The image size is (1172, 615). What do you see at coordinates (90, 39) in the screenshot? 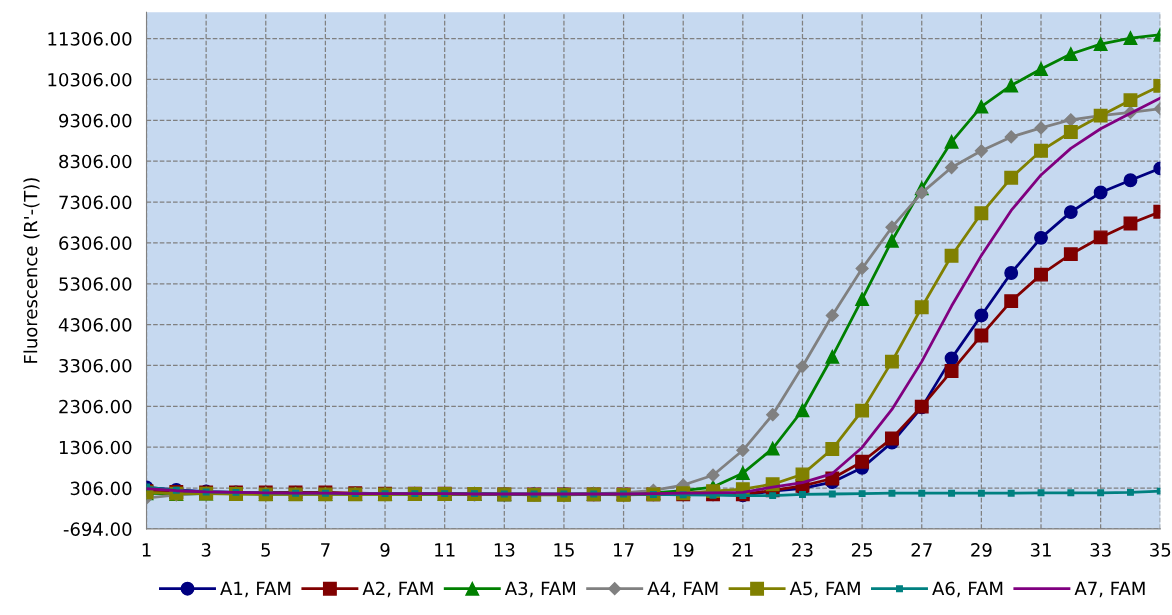
I see `y-tick-label: 11306.00` at bounding box center [90, 39].